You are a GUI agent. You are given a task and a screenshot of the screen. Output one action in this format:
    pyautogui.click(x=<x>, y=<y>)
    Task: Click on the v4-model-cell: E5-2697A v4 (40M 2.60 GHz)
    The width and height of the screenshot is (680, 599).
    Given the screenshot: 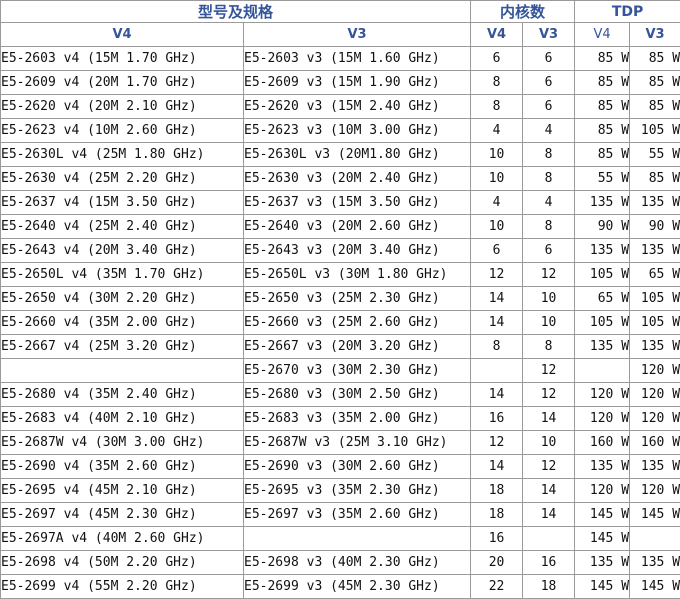 What is the action you would take?
    pyautogui.click(x=122, y=538)
    